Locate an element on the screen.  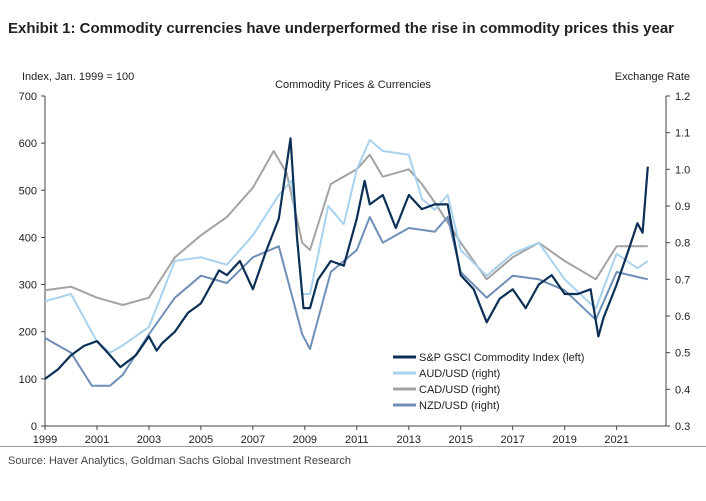
x-tick-label: 2001 is located at coordinates (97, 439).